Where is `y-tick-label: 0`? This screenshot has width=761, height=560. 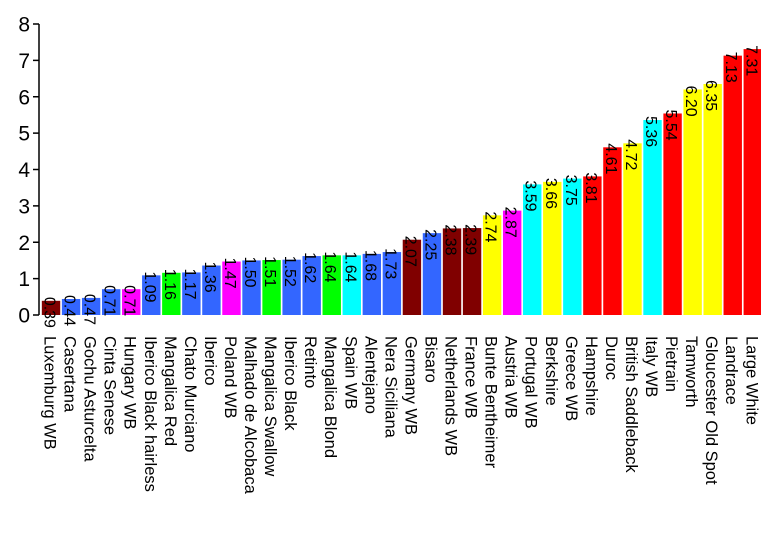 y-tick-label: 0 is located at coordinates (24, 316).